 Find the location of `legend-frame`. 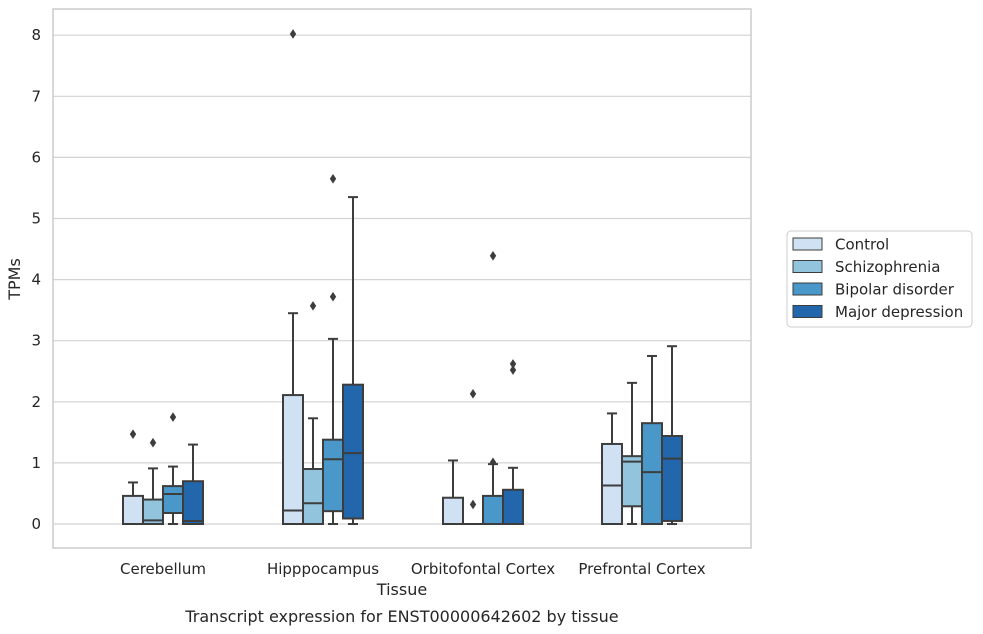

legend-frame is located at coordinates (879, 279).